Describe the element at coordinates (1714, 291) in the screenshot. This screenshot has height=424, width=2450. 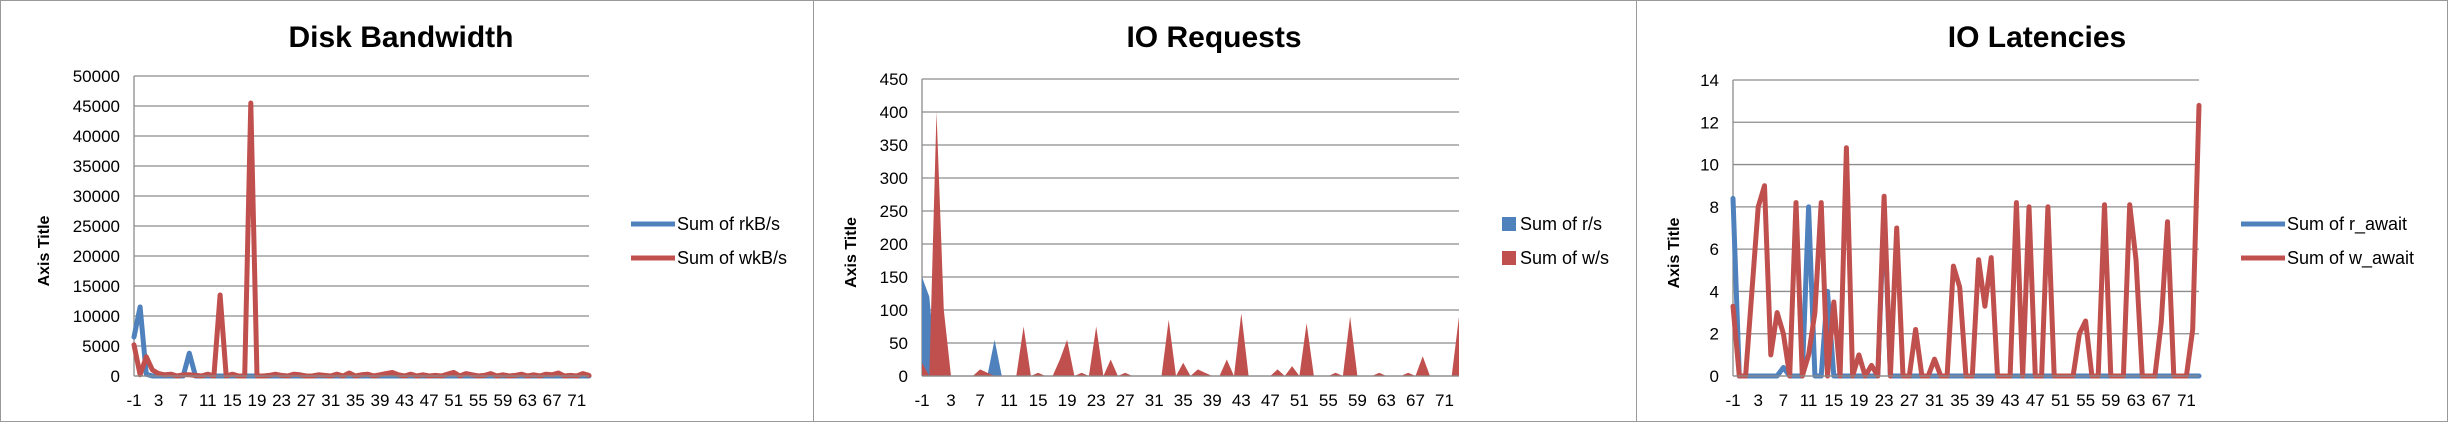
I see `y-tick-label: 4` at that location.